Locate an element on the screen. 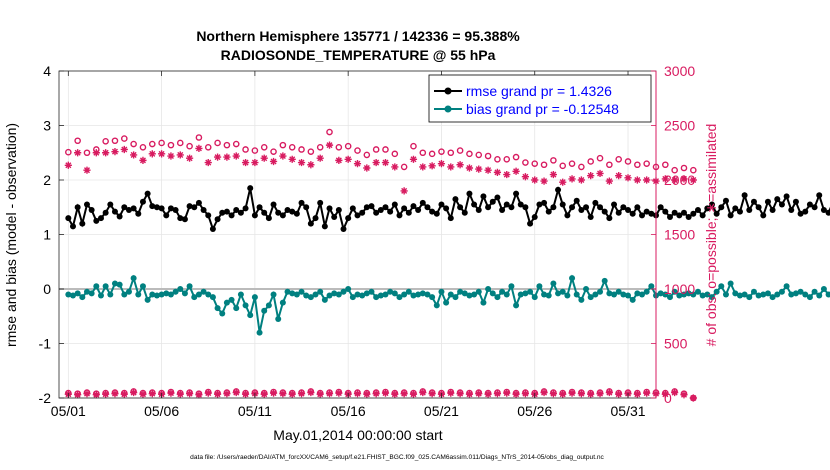 The height and width of the screenshot is (470, 830). x-tick-label: 05/31 is located at coordinates (627, 411).